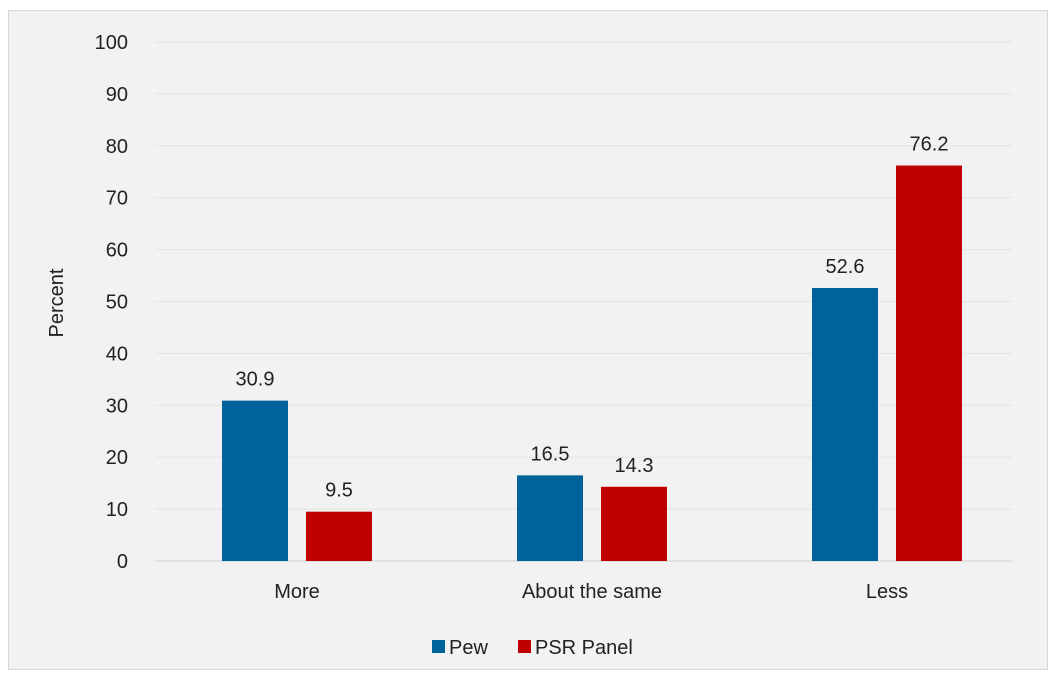  I want to click on x-tick-label: Less, so click(887, 592).